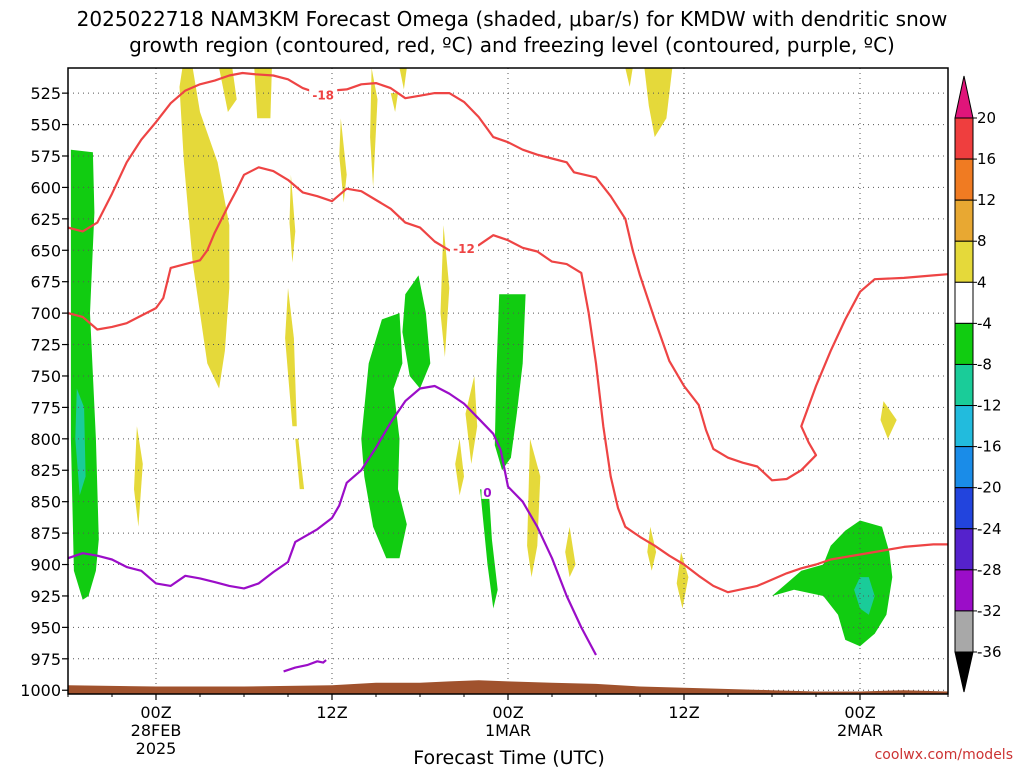  I want to click on colorbar-label: 20, so click(986, 118).